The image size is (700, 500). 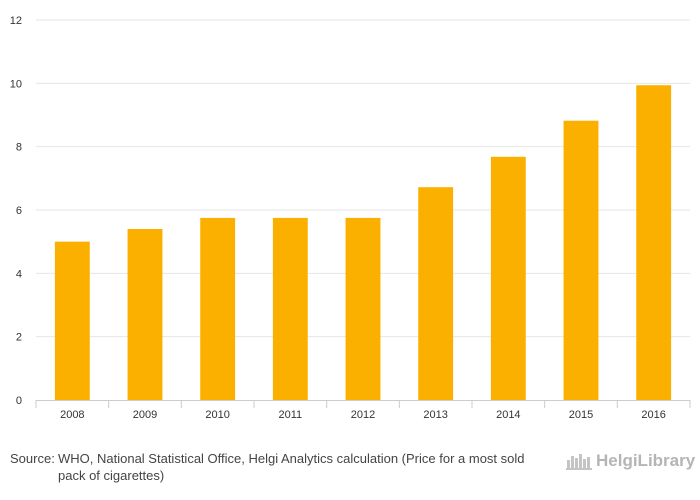 I want to click on x-tick-label: 2012, so click(x=363, y=415).